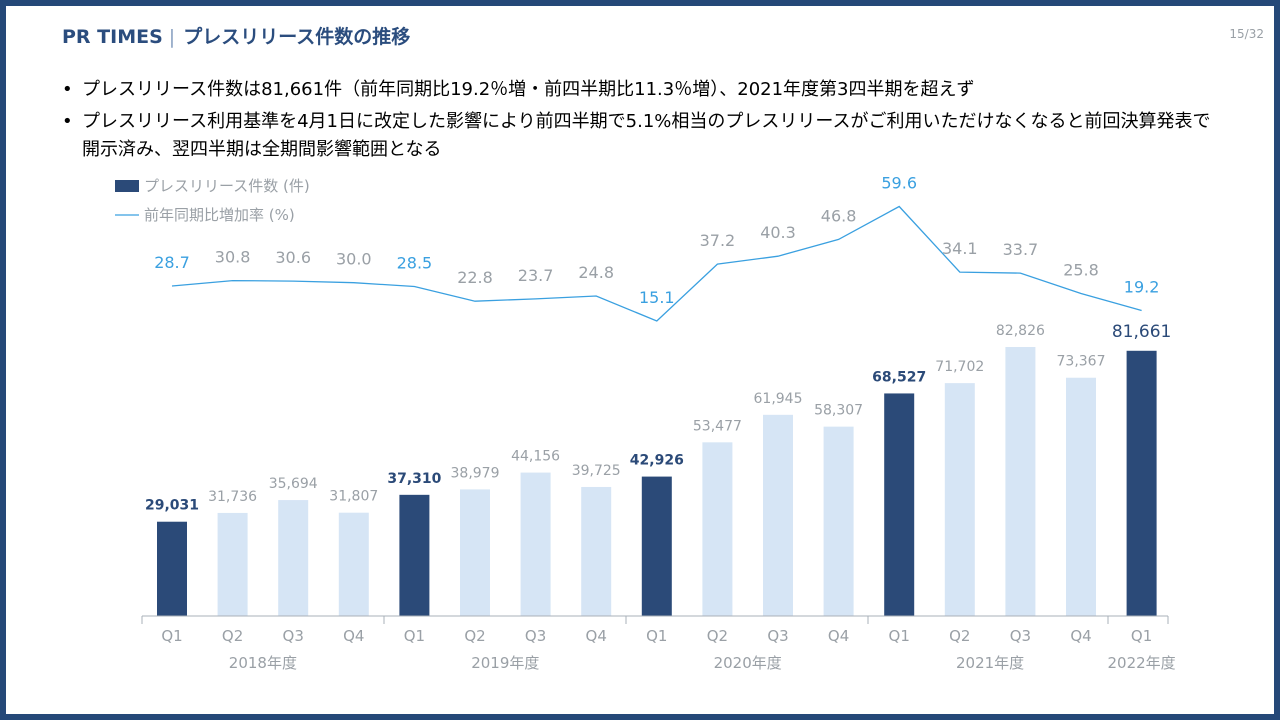  What do you see at coordinates (960, 248) in the screenshot?
I see `line-value-label: 34.1` at bounding box center [960, 248].